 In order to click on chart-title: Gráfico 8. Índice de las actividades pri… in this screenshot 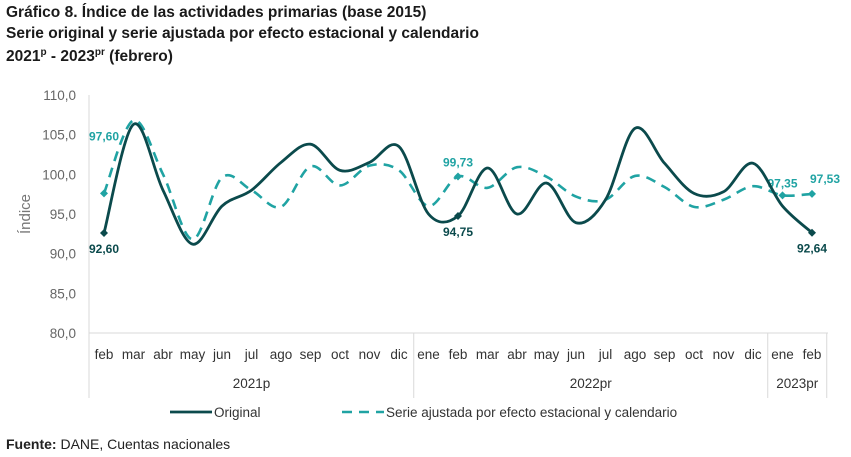, I will do `click(216, 12)`.